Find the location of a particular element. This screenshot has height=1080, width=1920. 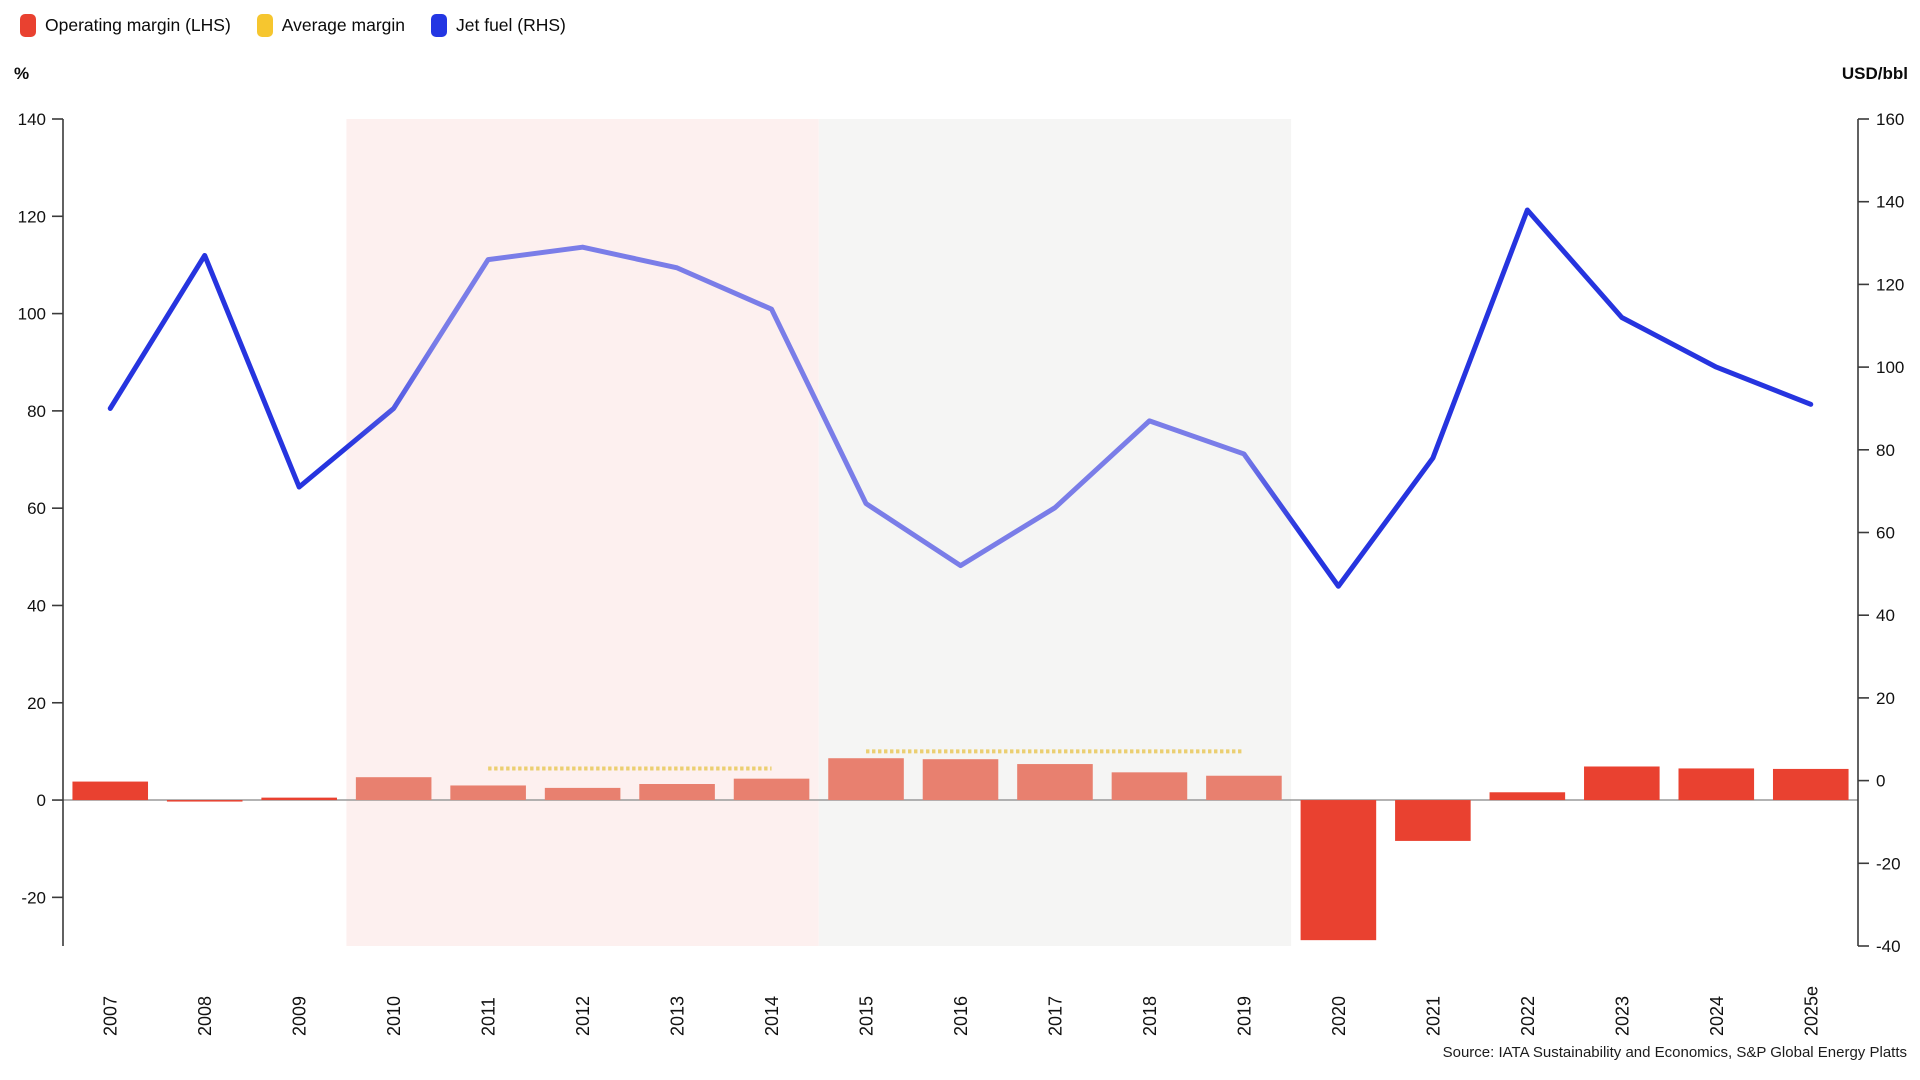

x-label-2021: 2021 is located at coordinates (1433, 1016).